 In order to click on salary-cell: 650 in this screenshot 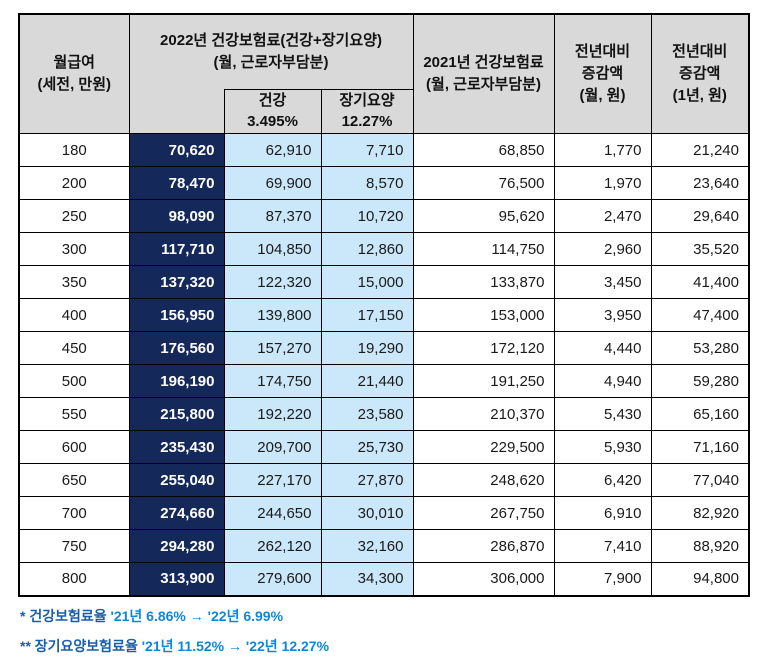, I will do `click(74, 480)`.